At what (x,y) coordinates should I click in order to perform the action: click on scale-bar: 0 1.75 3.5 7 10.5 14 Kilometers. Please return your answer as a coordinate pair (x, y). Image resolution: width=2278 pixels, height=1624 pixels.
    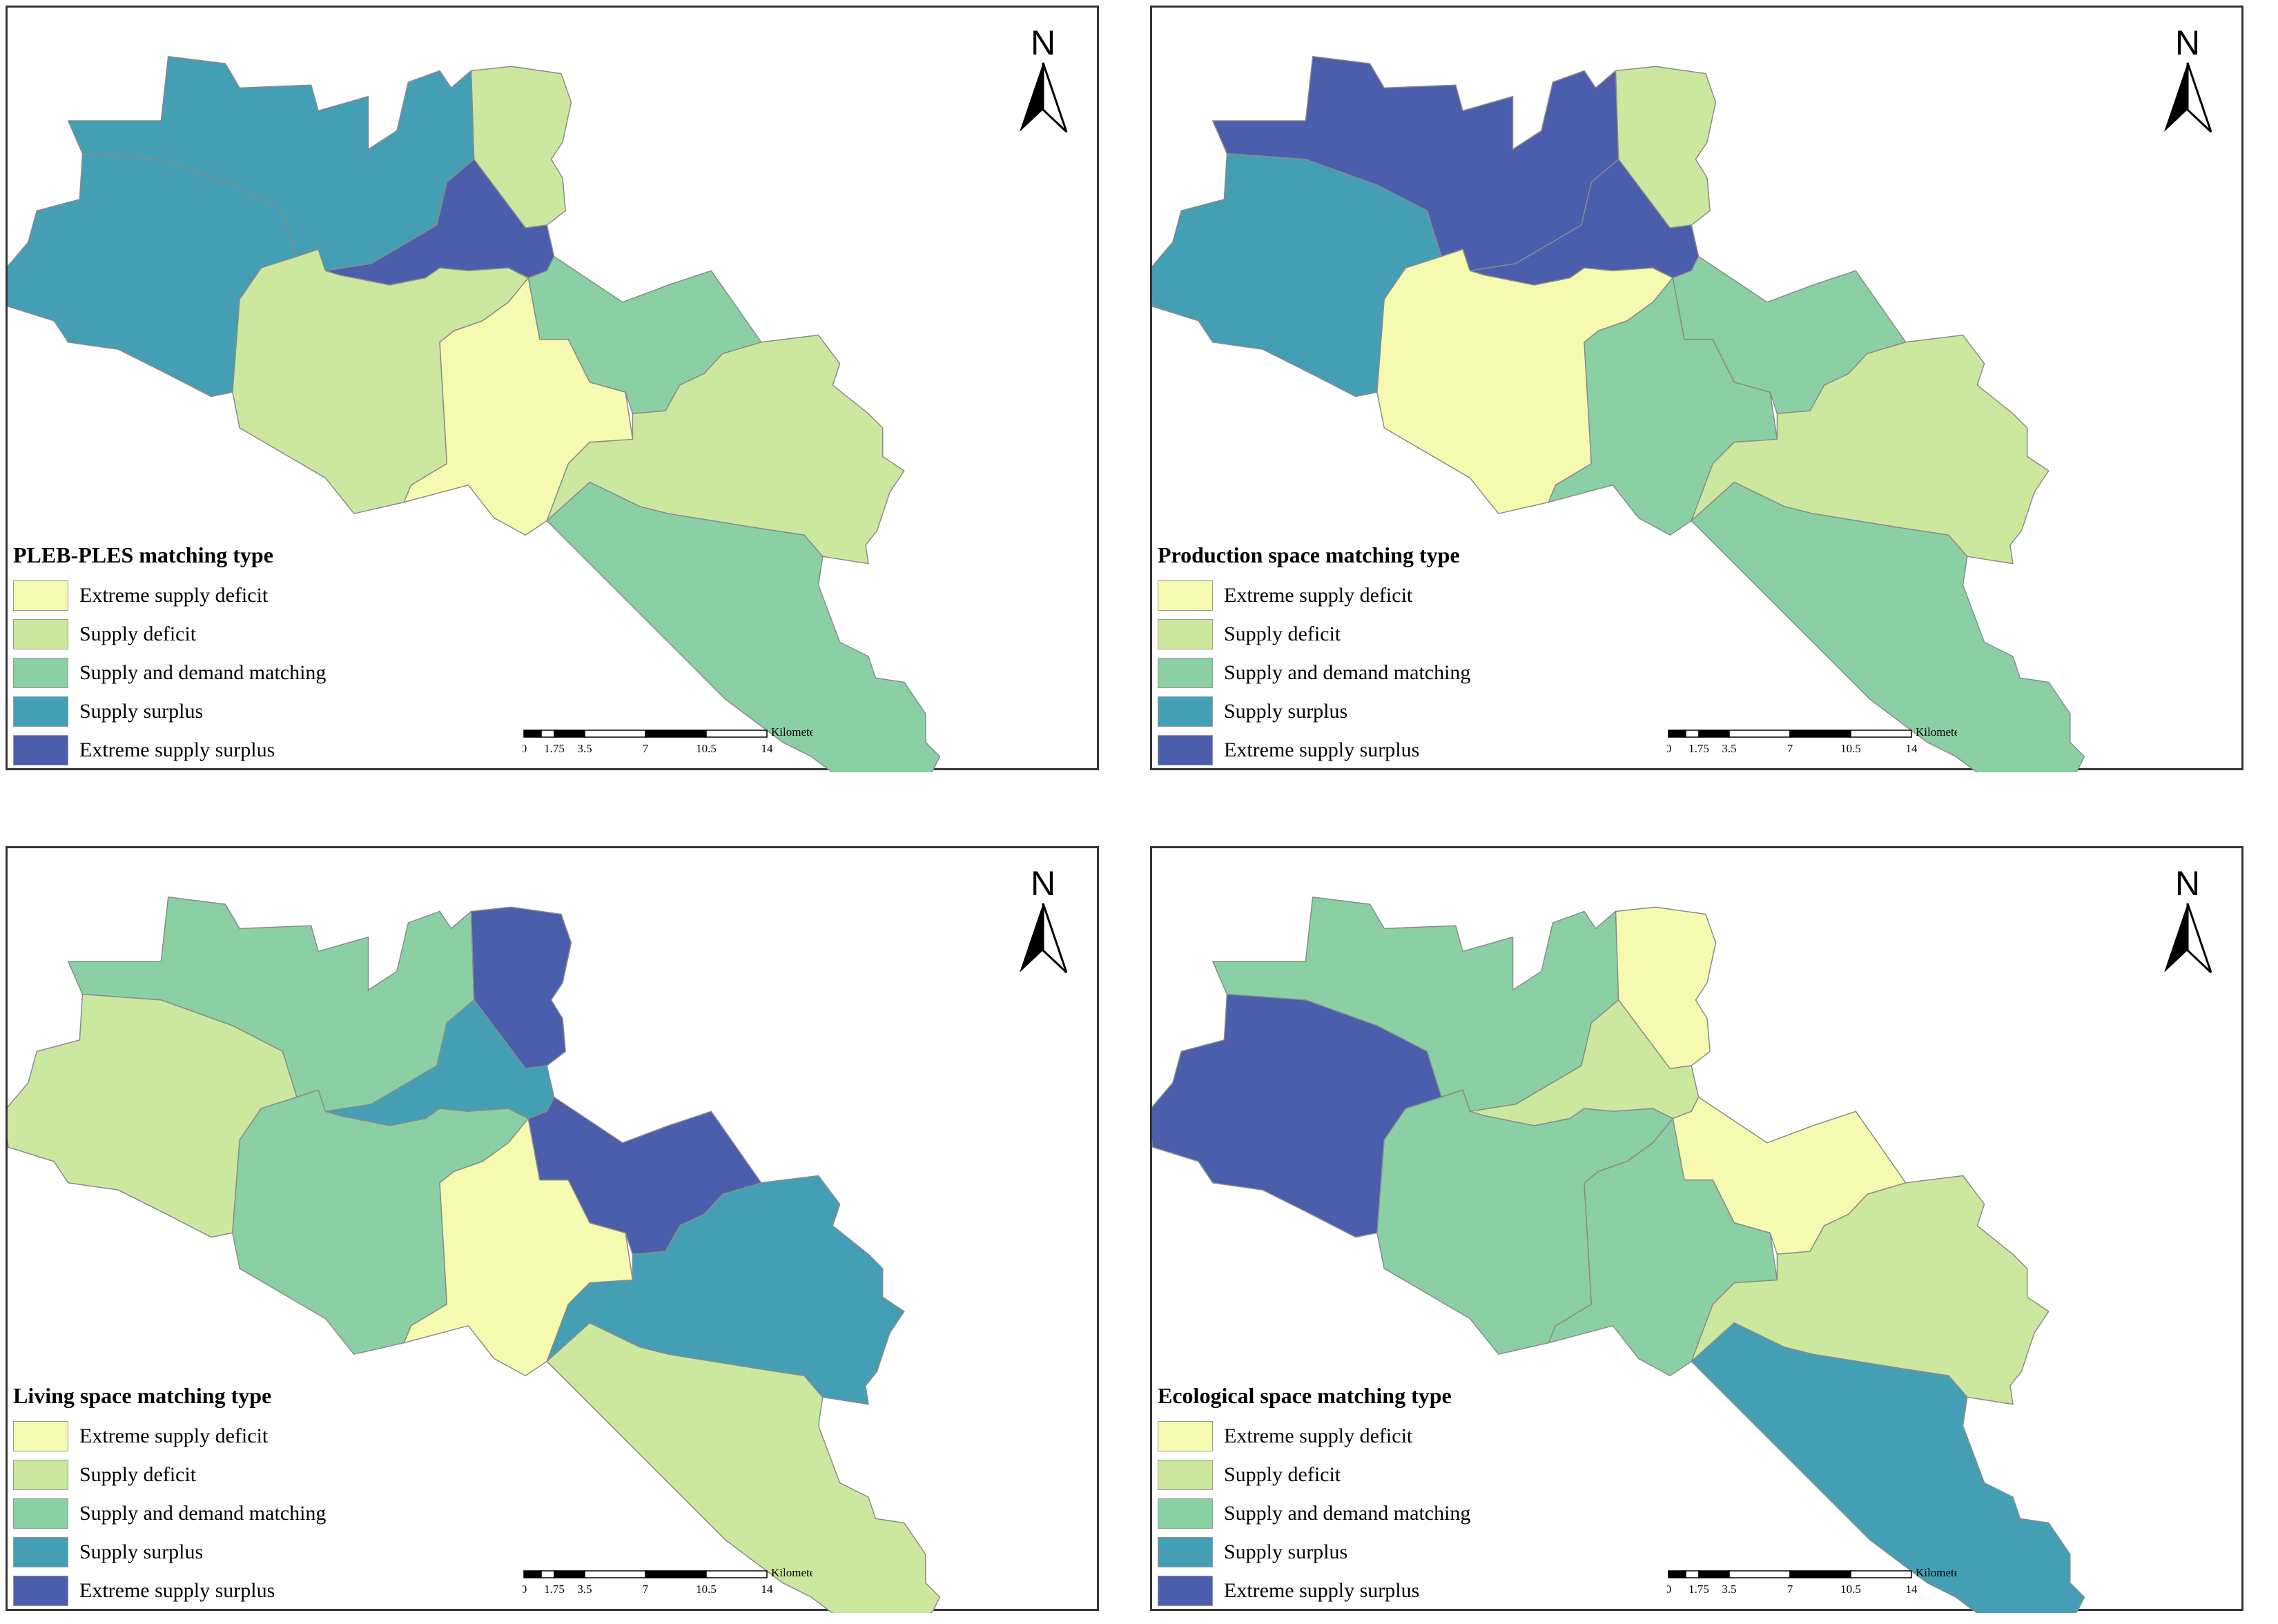
    Looking at the image, I should click on (667, 741).